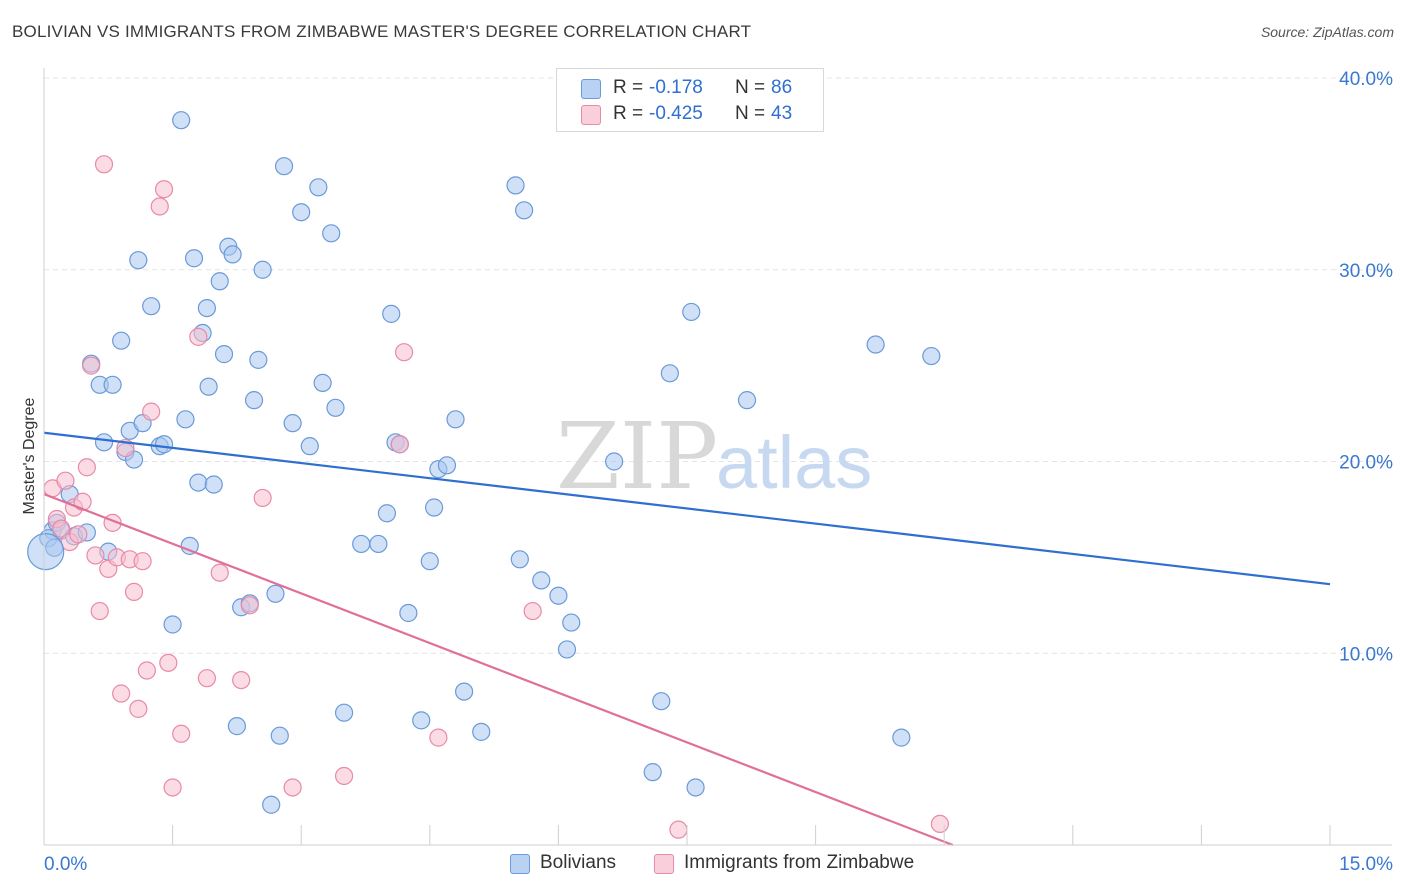 This screenshot has height=892, width=1406. What do you see at coordinates (676, 113) in the screenshot?
I see `legend-r-value: -0.425` at bounding box center [676, 113].